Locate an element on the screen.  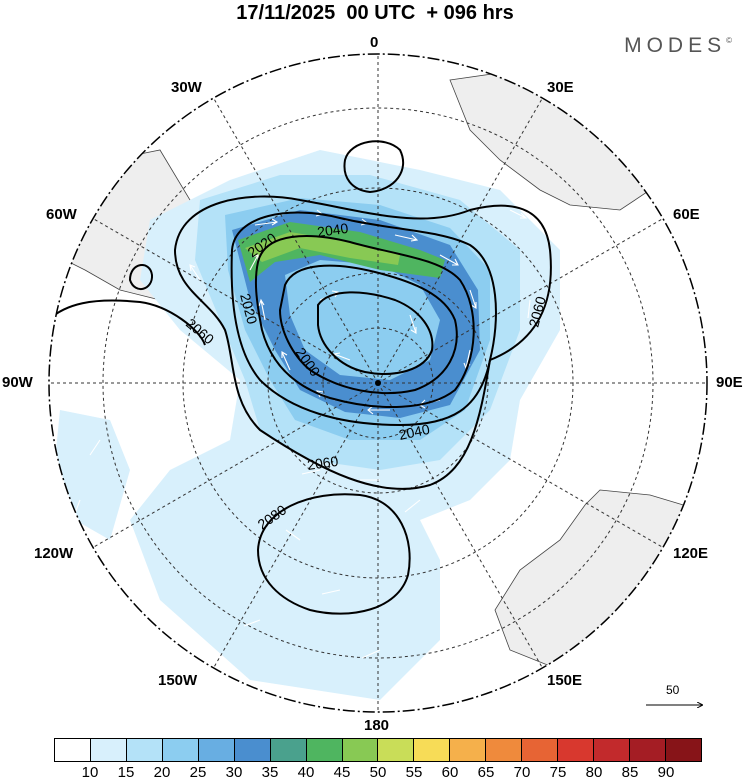
contour-2060-west is located at coordinates (127, 322).